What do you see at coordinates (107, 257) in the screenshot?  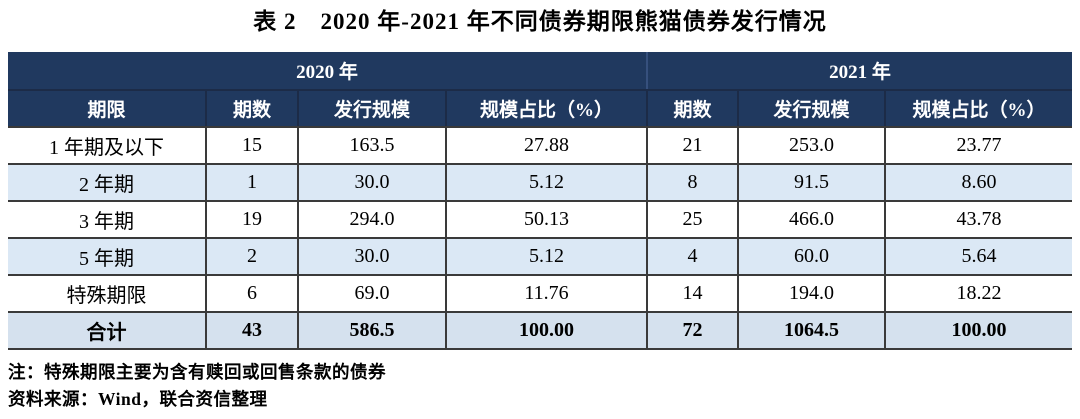 I see `cell-term: 5 年期` at bounding box center [107, 257].